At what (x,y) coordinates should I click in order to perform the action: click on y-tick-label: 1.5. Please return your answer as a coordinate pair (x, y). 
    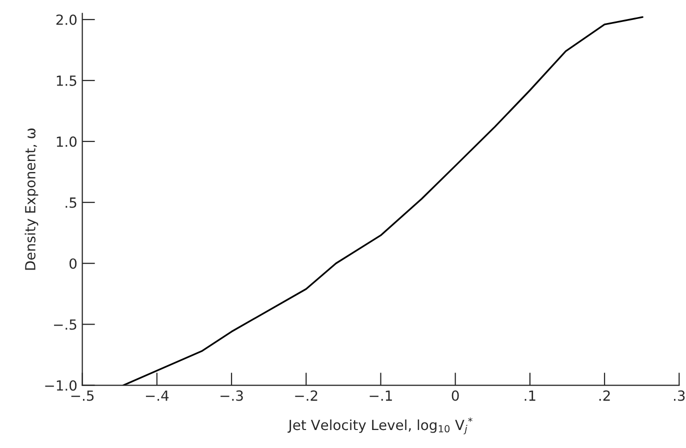
    Looking at the image, I should click on (66, 81).